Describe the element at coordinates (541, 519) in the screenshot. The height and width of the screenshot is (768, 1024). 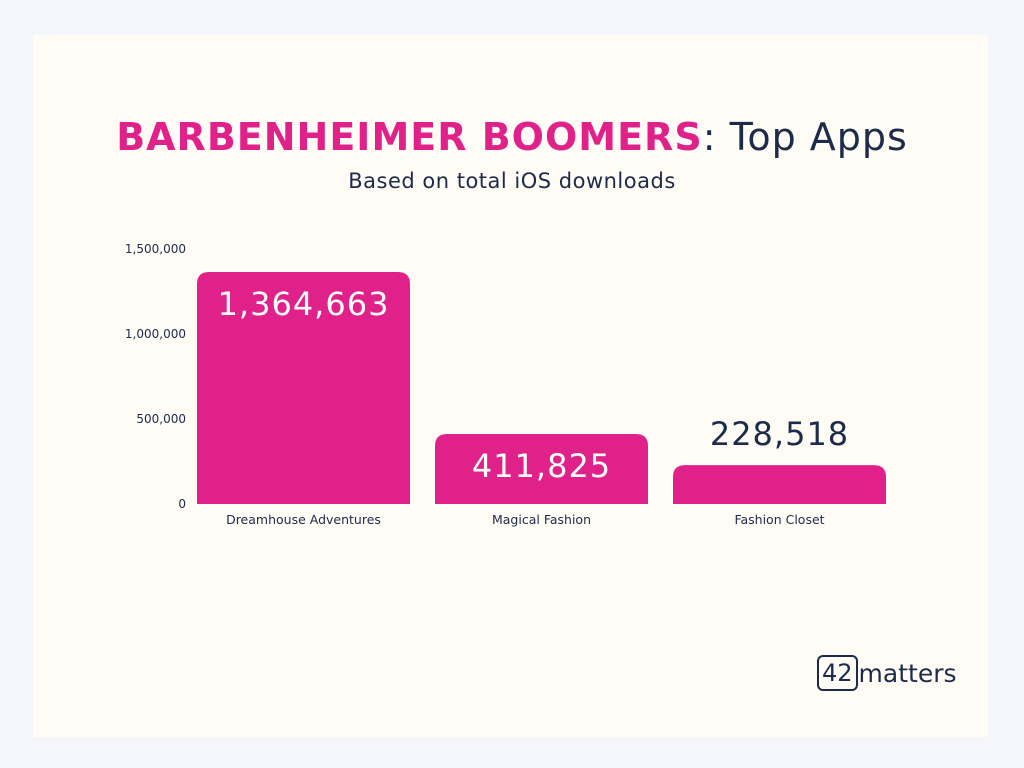
I see `category-label: Magical Fashion` at that location.